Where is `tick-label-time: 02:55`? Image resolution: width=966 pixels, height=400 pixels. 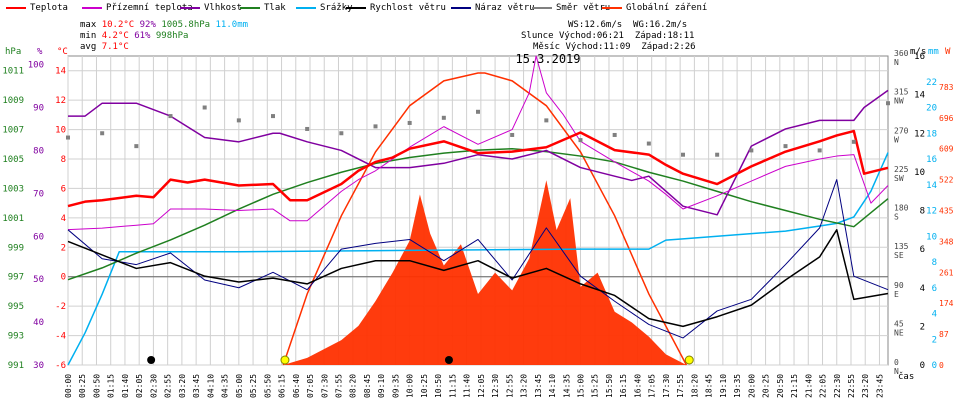
tick-label-time: 02:55 is located at coordinates (168, 386).